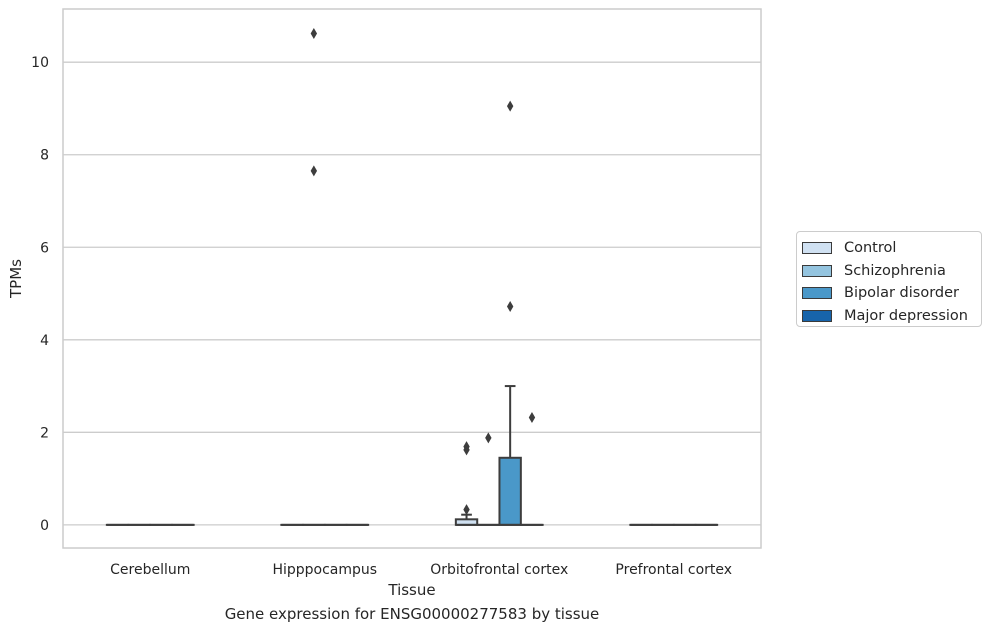 The height and width of the screenshot is (634, 992). I want to click on y-tick-label: 4, so click(44, 341).